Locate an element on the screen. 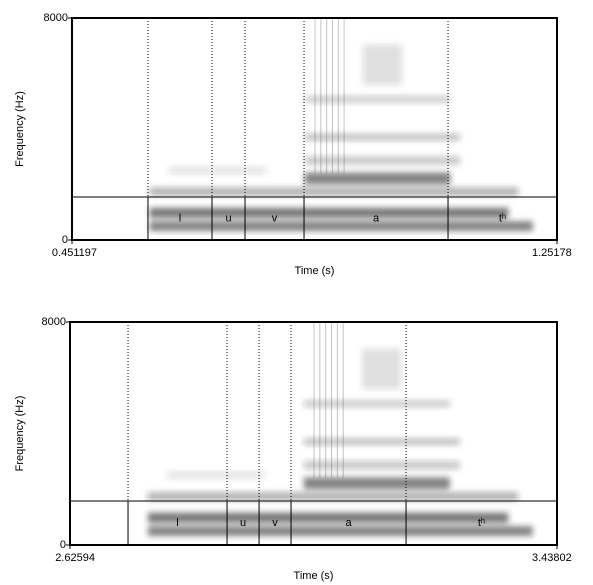 Image resolution: width=593 pixels, height=585 pixels. x-tick-label: 1.25178 is located at coordinates (552, 253).